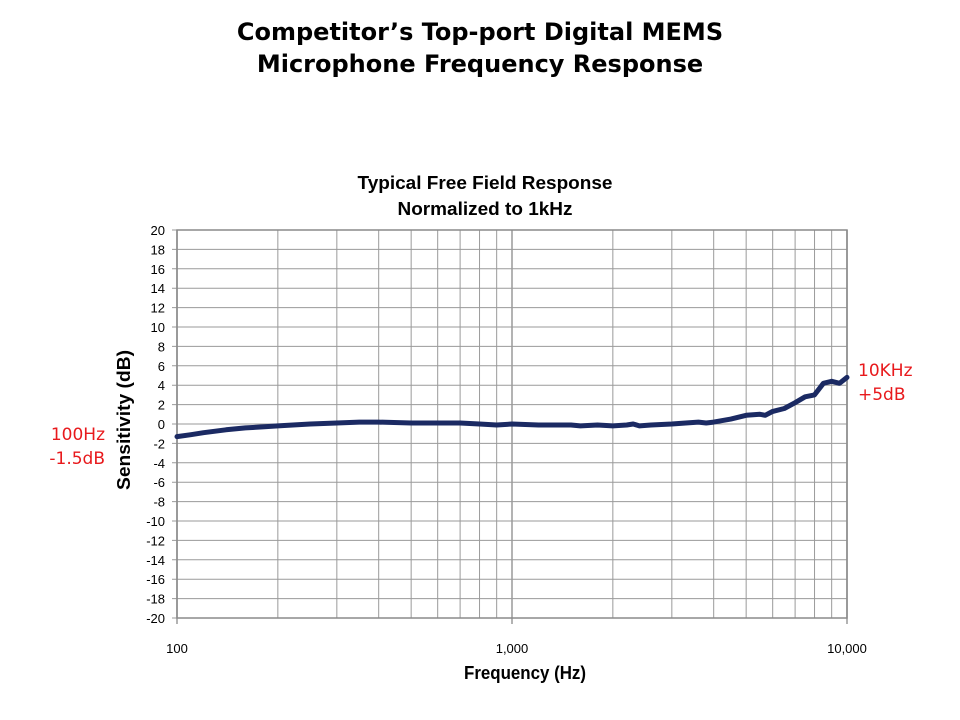  I want to click on annotation-100hz-level: -1.5dB, so click(77, 459).